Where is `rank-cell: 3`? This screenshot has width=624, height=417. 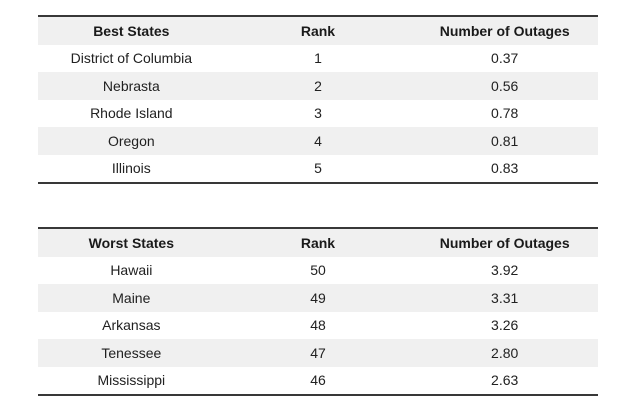 rank-cell: 3 is located at coordinates (318, 113).